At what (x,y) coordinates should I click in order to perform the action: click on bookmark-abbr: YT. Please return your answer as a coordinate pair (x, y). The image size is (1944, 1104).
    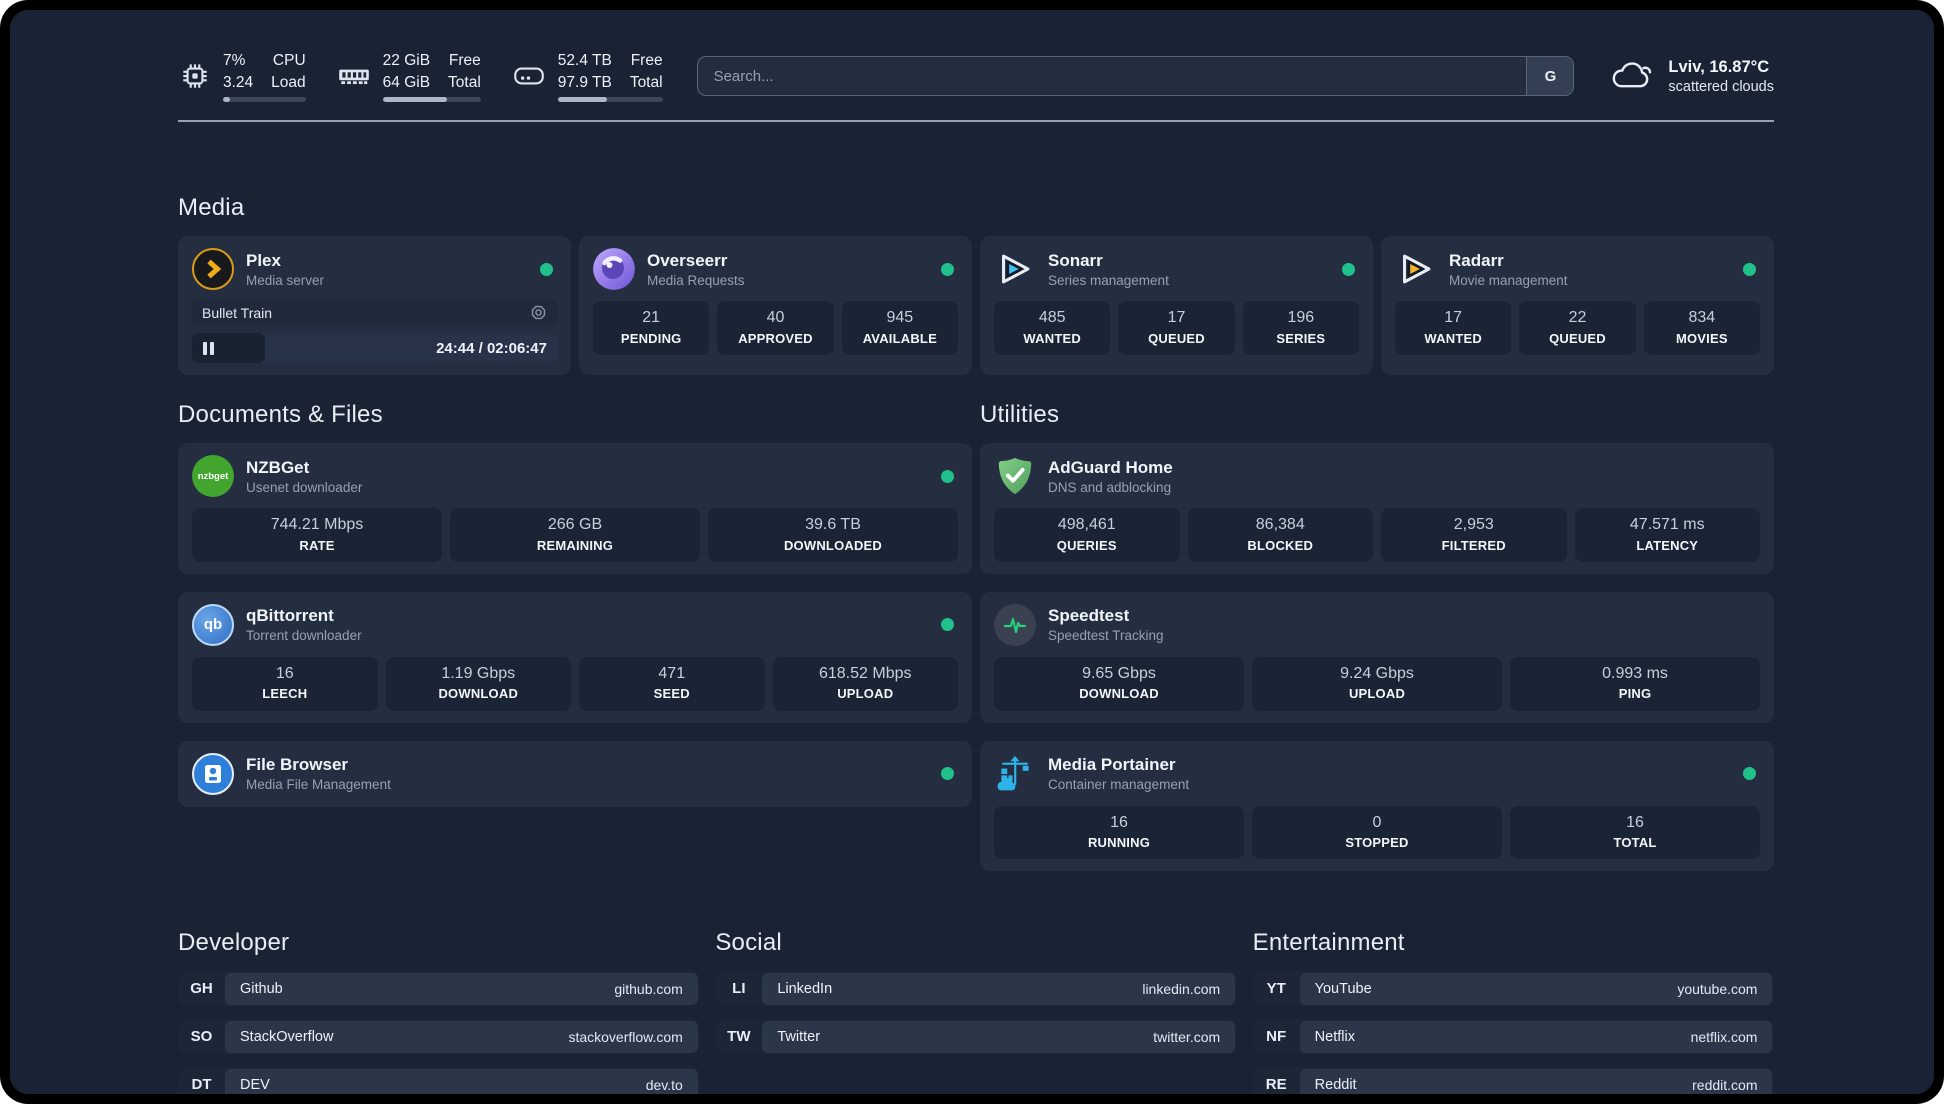
    Looking at the image, I should click on (1276, 989).